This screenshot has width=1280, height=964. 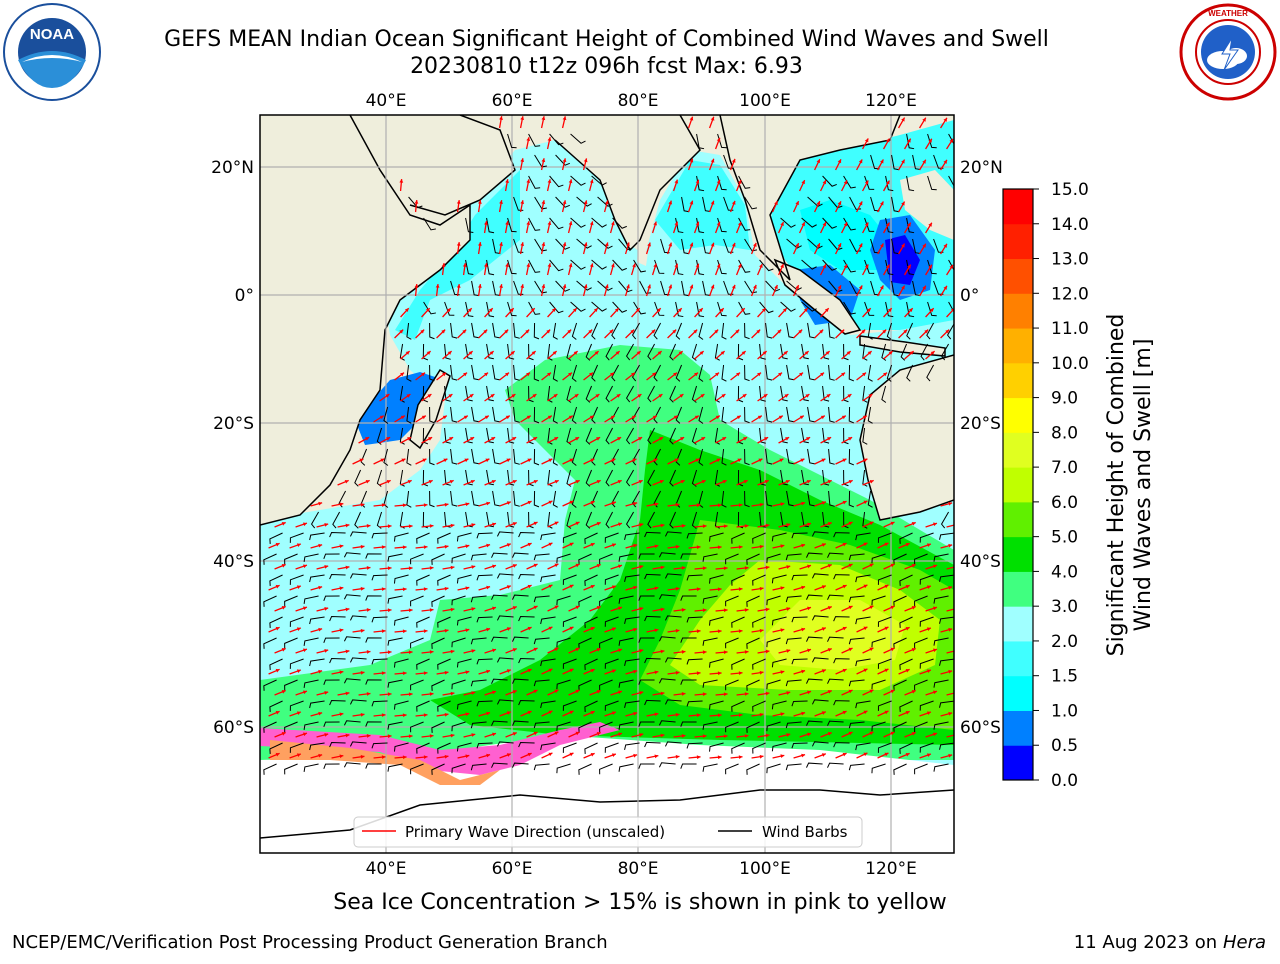 I want to click on lat-tick-left: 20°N, so click(x=232, y=168).